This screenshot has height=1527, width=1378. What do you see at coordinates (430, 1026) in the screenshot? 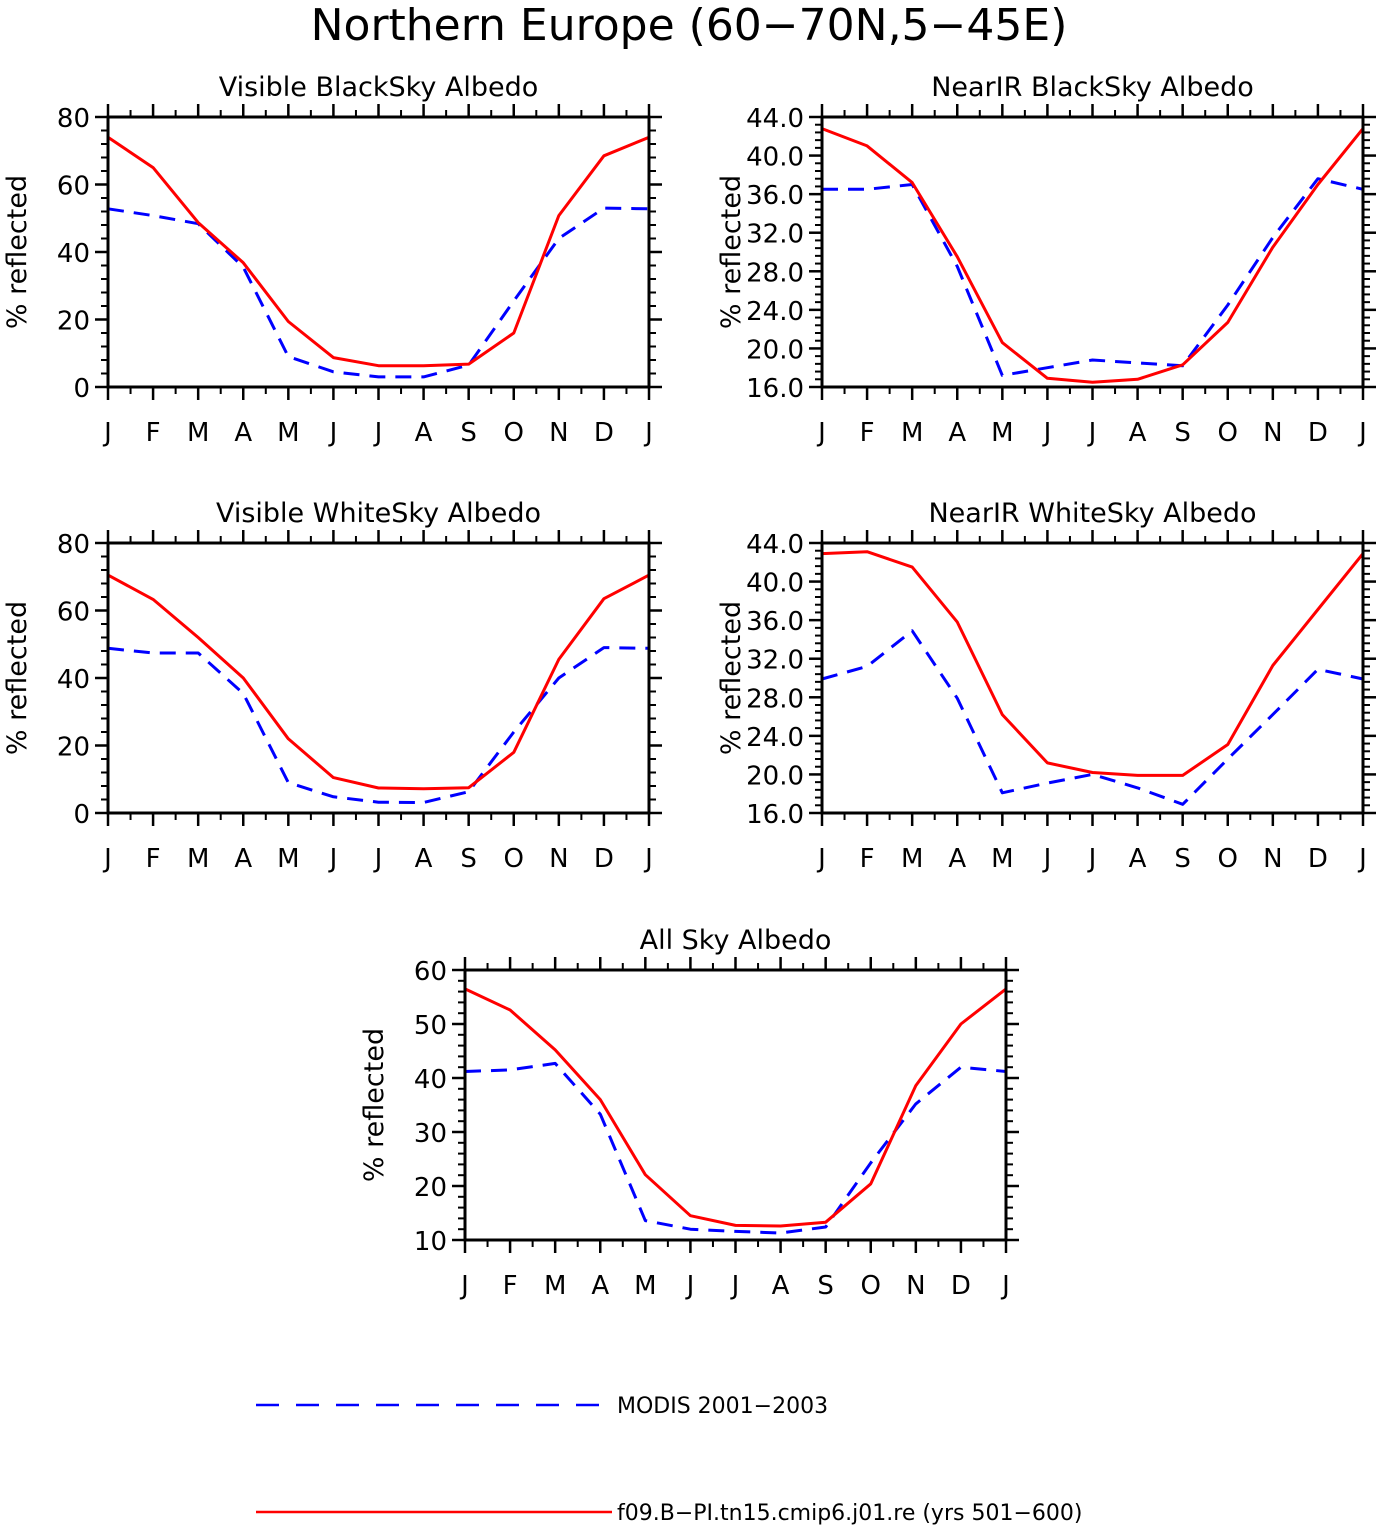
I see `y-tick-label: 50` at bounding box center [430, 1026].